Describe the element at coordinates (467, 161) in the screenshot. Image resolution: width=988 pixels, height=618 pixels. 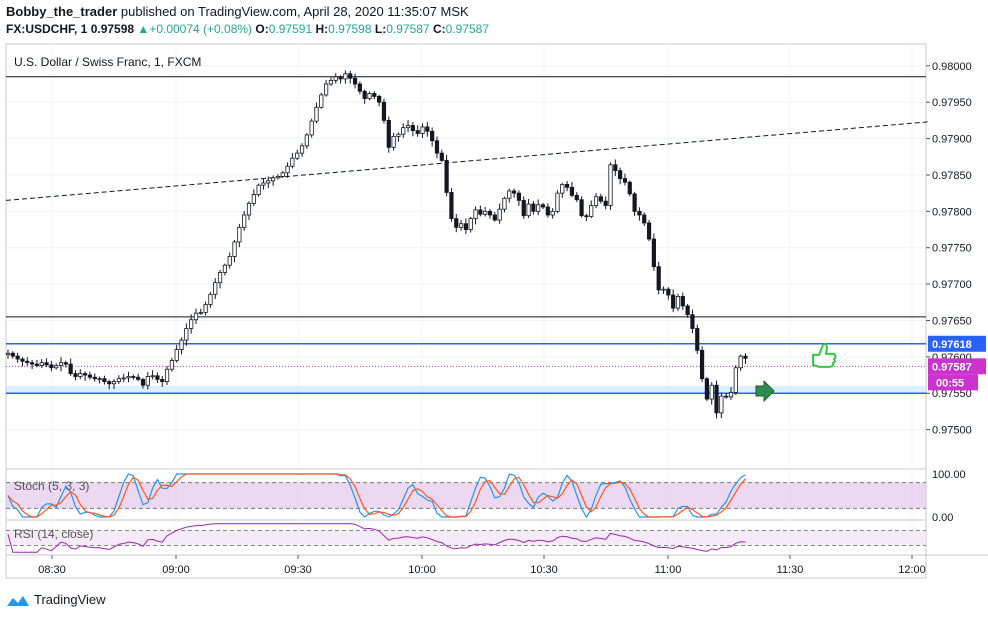
I see `trend-line` at that location.